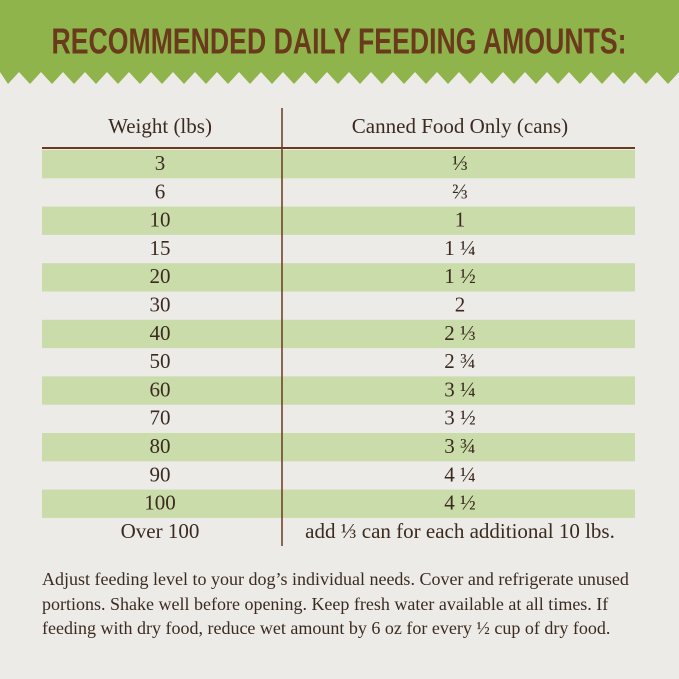  What do you see at coordinates (160, 446) in the screenshot?
I see `cell: 80` at bounding box center [160, 446].